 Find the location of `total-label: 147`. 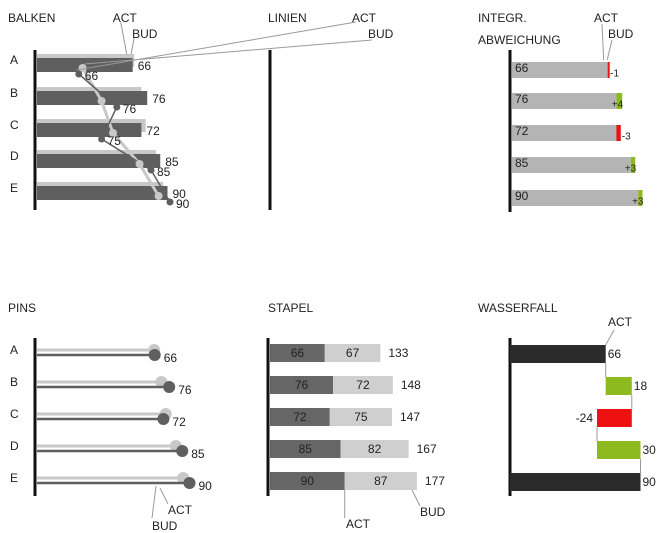

total-label: 147 is located at coordinates (410, 417).